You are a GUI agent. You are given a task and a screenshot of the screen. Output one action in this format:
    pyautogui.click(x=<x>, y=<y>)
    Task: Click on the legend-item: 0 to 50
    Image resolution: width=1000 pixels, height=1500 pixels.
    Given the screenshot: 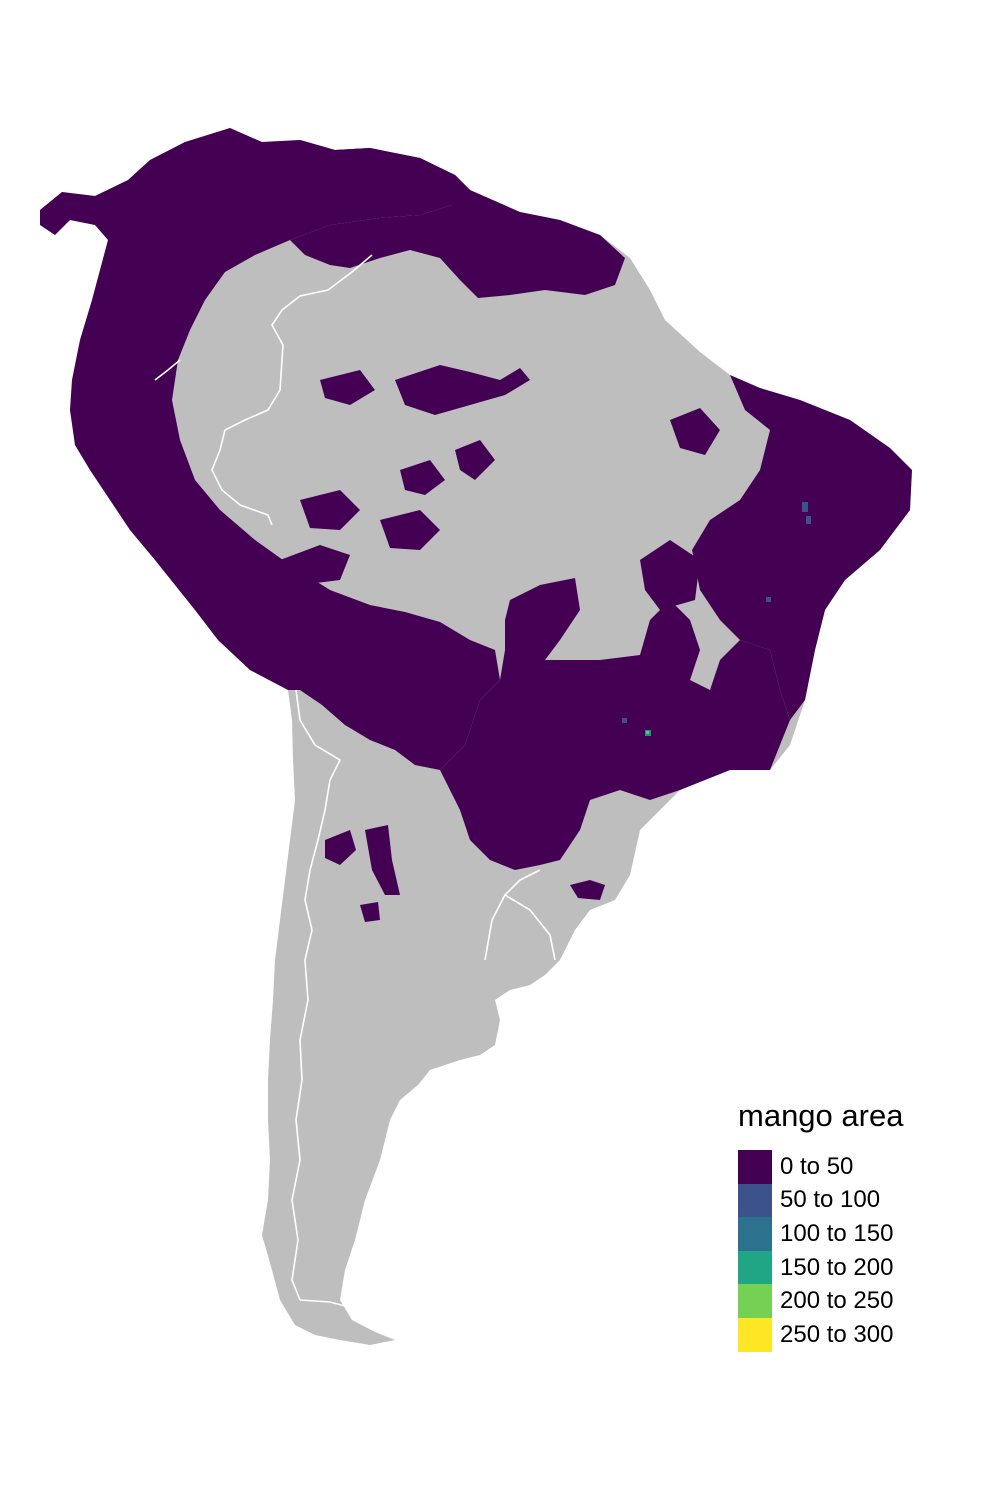 What is the action you would take?
    pyautogui.click(x=820, y=1167)
    